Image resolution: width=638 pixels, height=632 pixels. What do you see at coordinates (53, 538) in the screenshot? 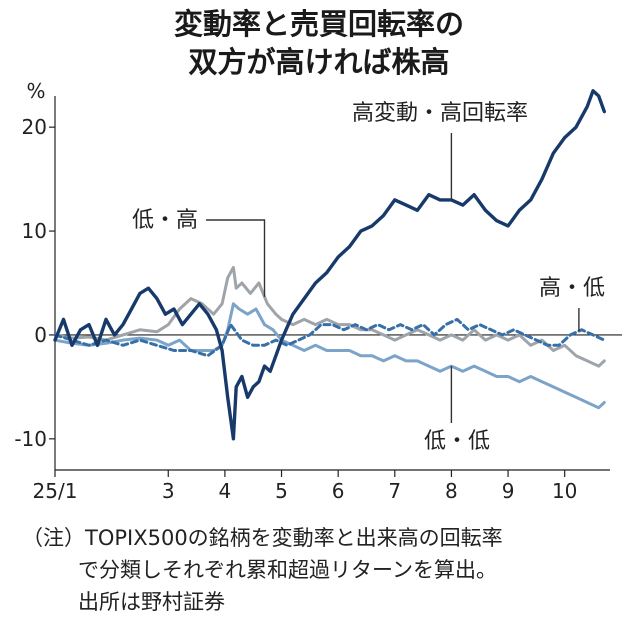
I see `footnote-label: （注）` at bounding box center [53, 538].